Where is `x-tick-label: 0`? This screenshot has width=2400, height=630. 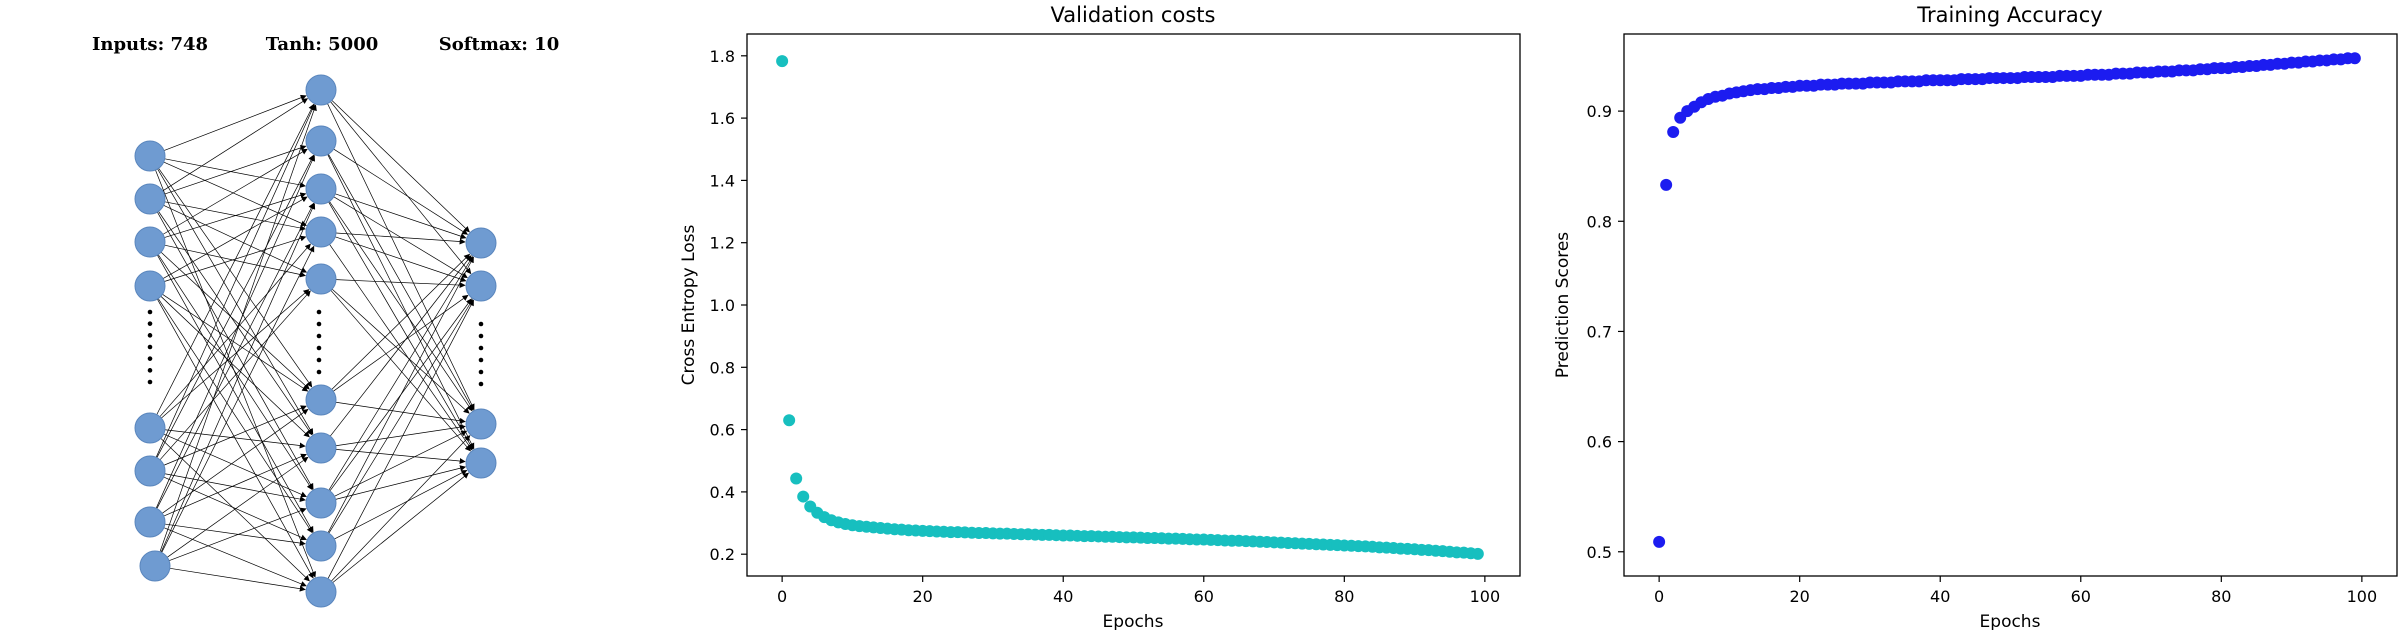 x-tick-label: 0 is located at coordinates (1659, 596).